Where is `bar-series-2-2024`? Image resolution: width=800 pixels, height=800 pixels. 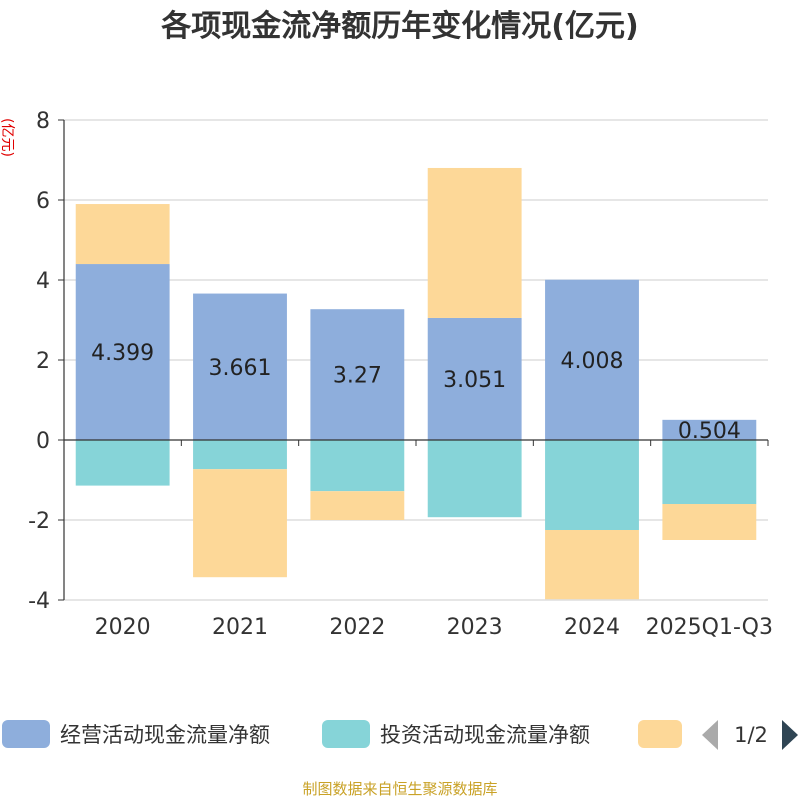 bar-series-2-2024 is located at coordinates (592, 565).